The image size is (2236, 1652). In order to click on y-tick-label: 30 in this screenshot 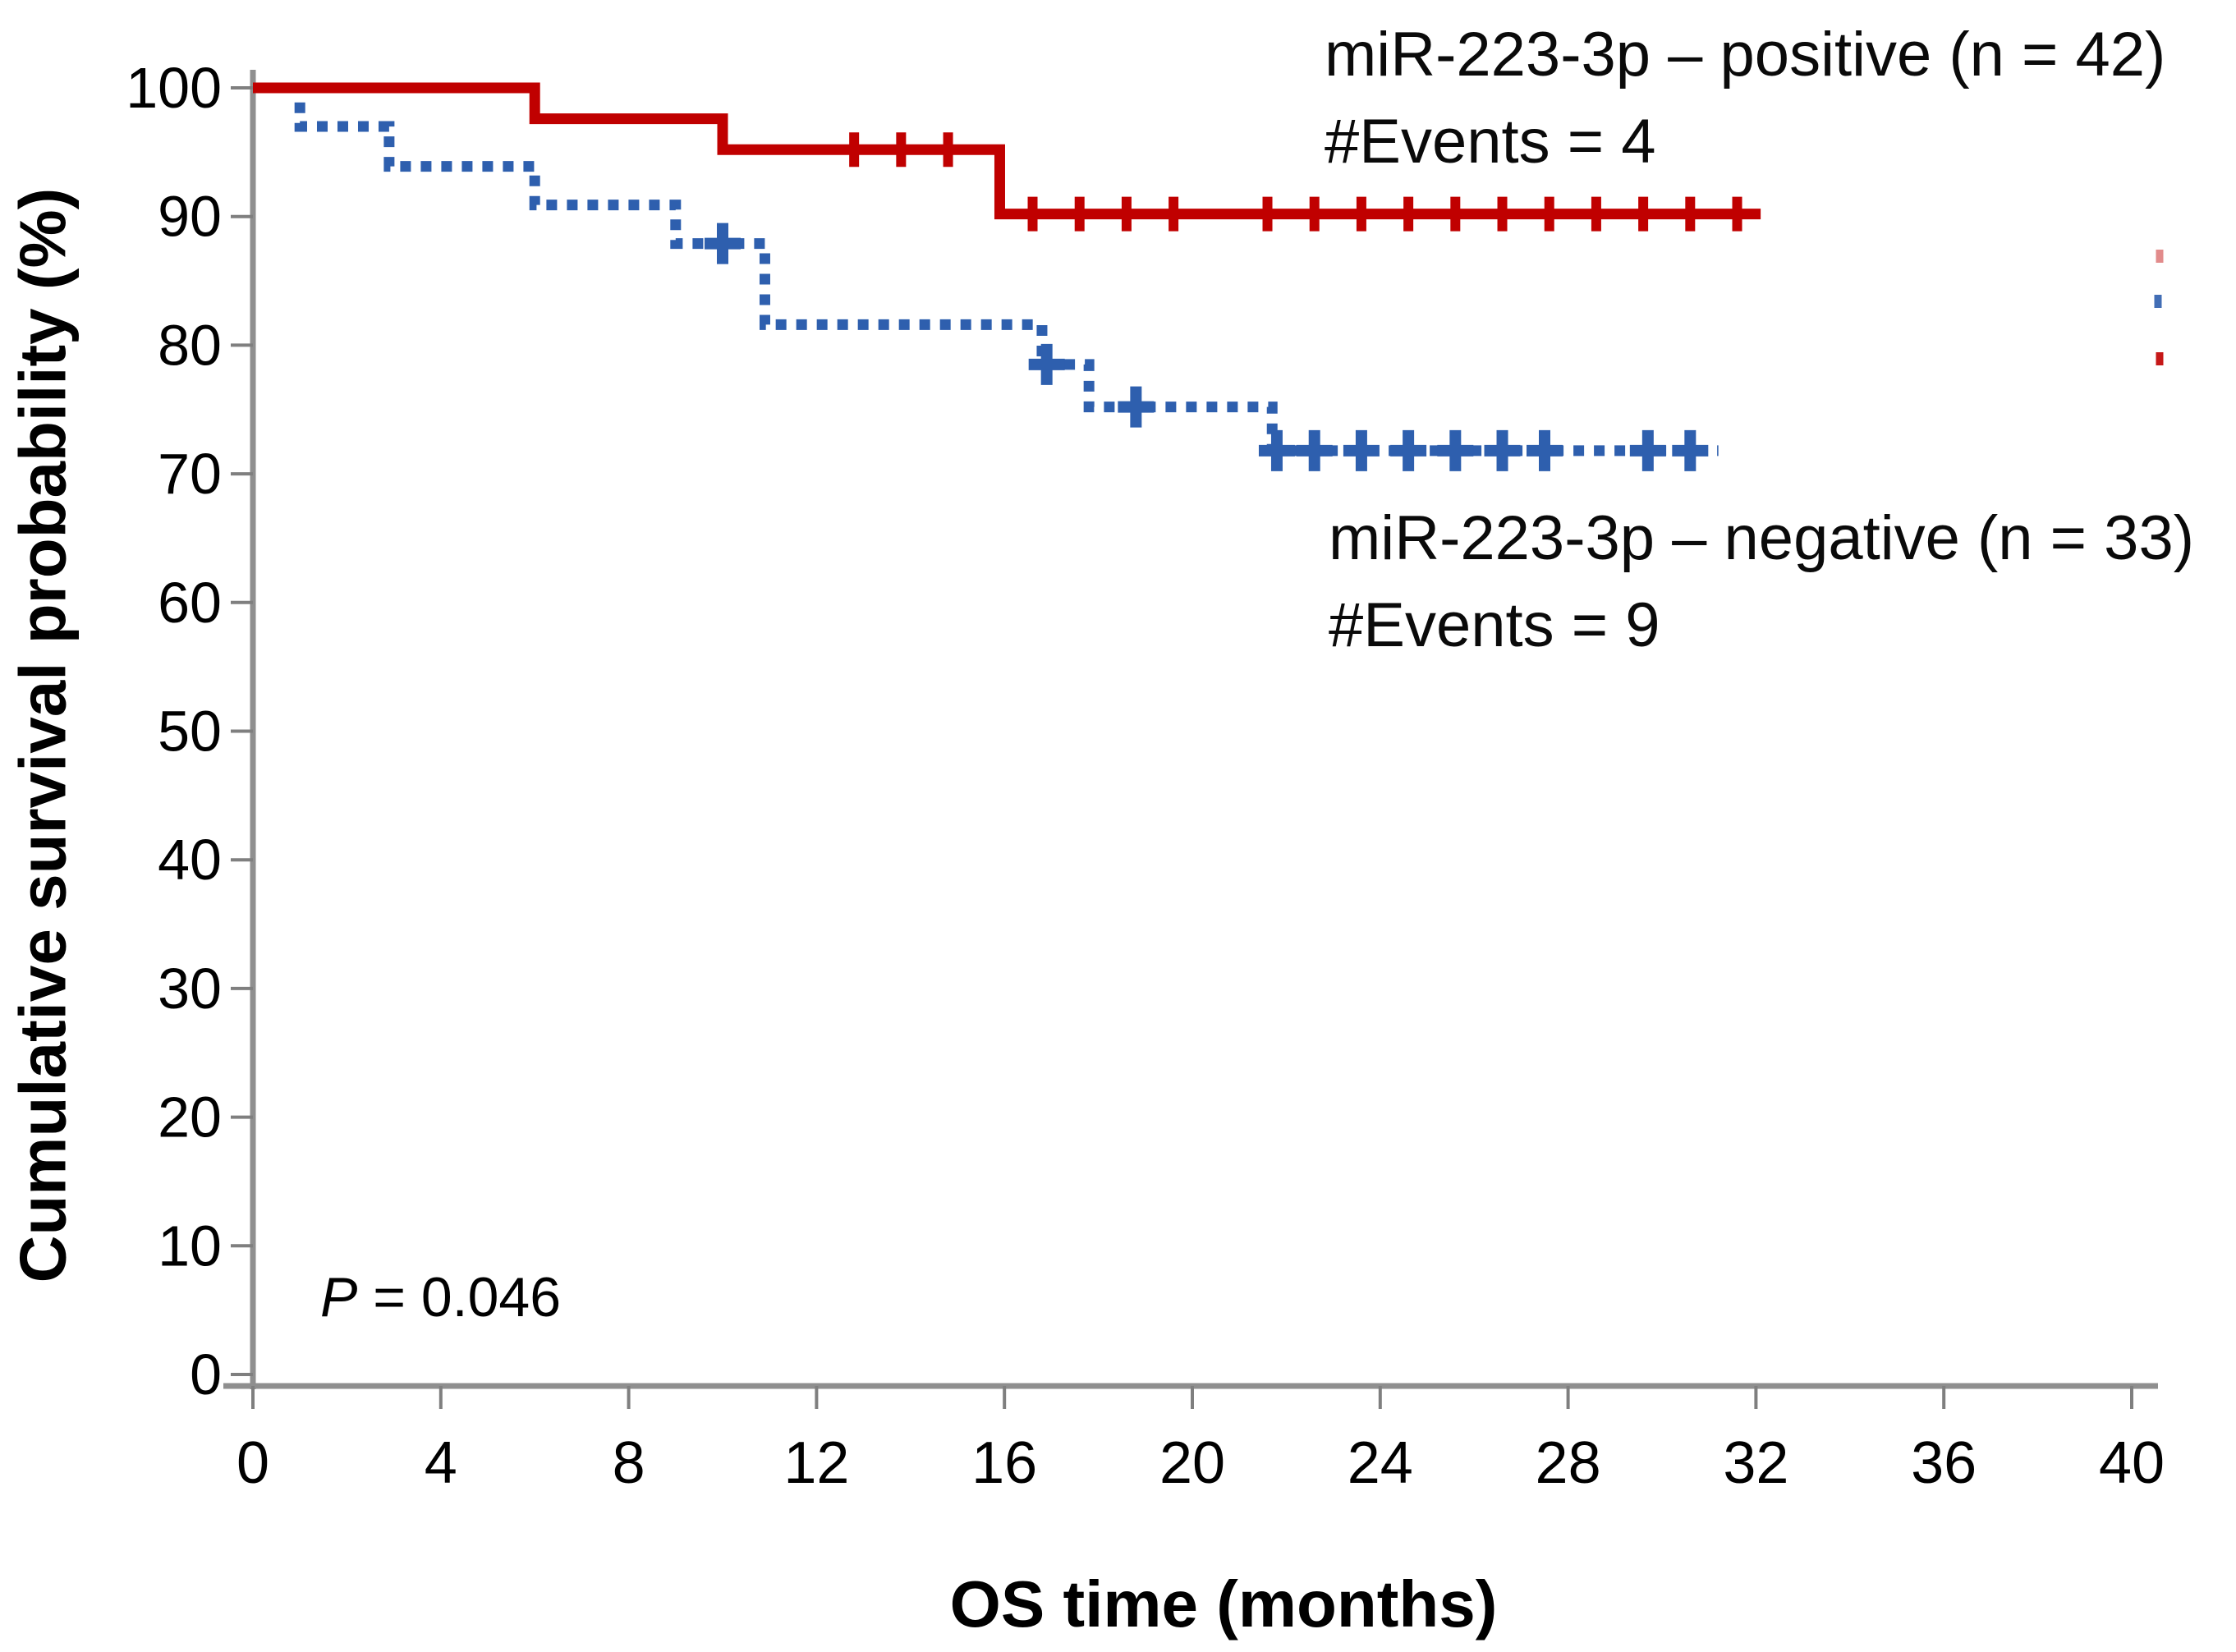, I will do `click(190, 989)`.